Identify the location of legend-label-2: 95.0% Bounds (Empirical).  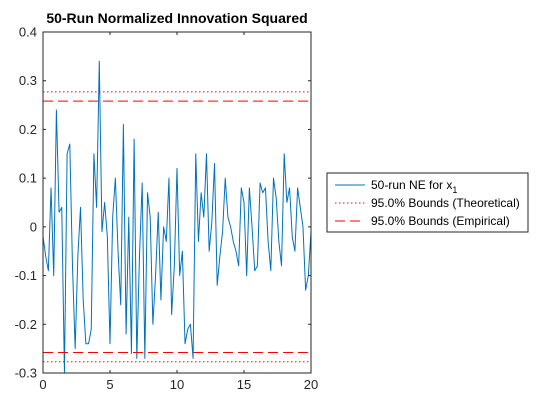
(440, 221).